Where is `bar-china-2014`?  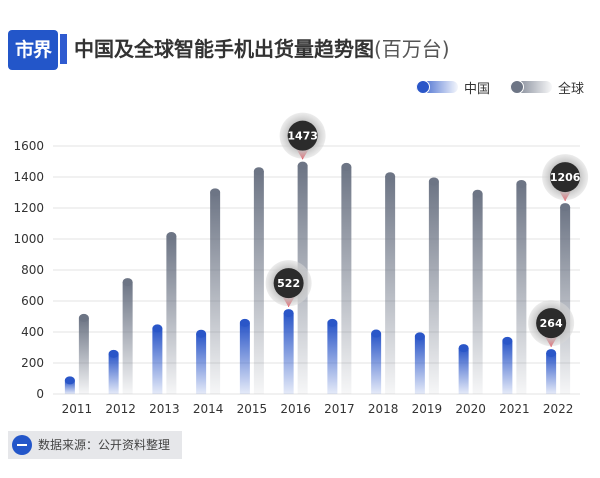
bar-china-2014 is located at coordinates (201, 363).